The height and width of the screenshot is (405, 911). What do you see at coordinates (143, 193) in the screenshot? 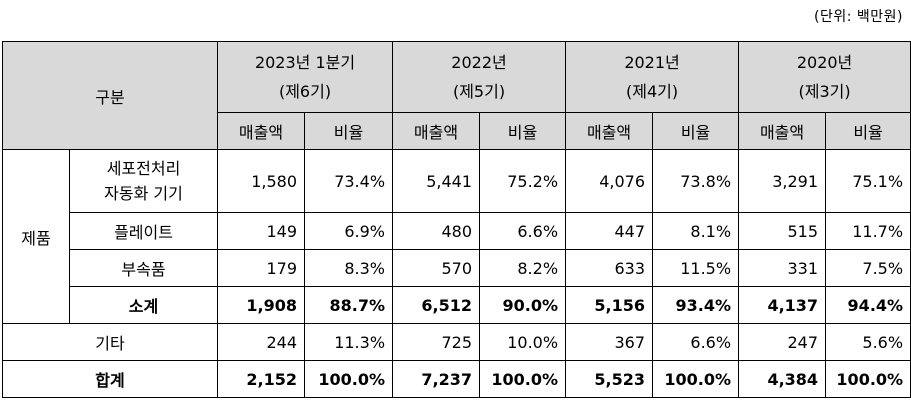
I see `row-label-line: 자동화 기기` at bounding box center [143, 193].